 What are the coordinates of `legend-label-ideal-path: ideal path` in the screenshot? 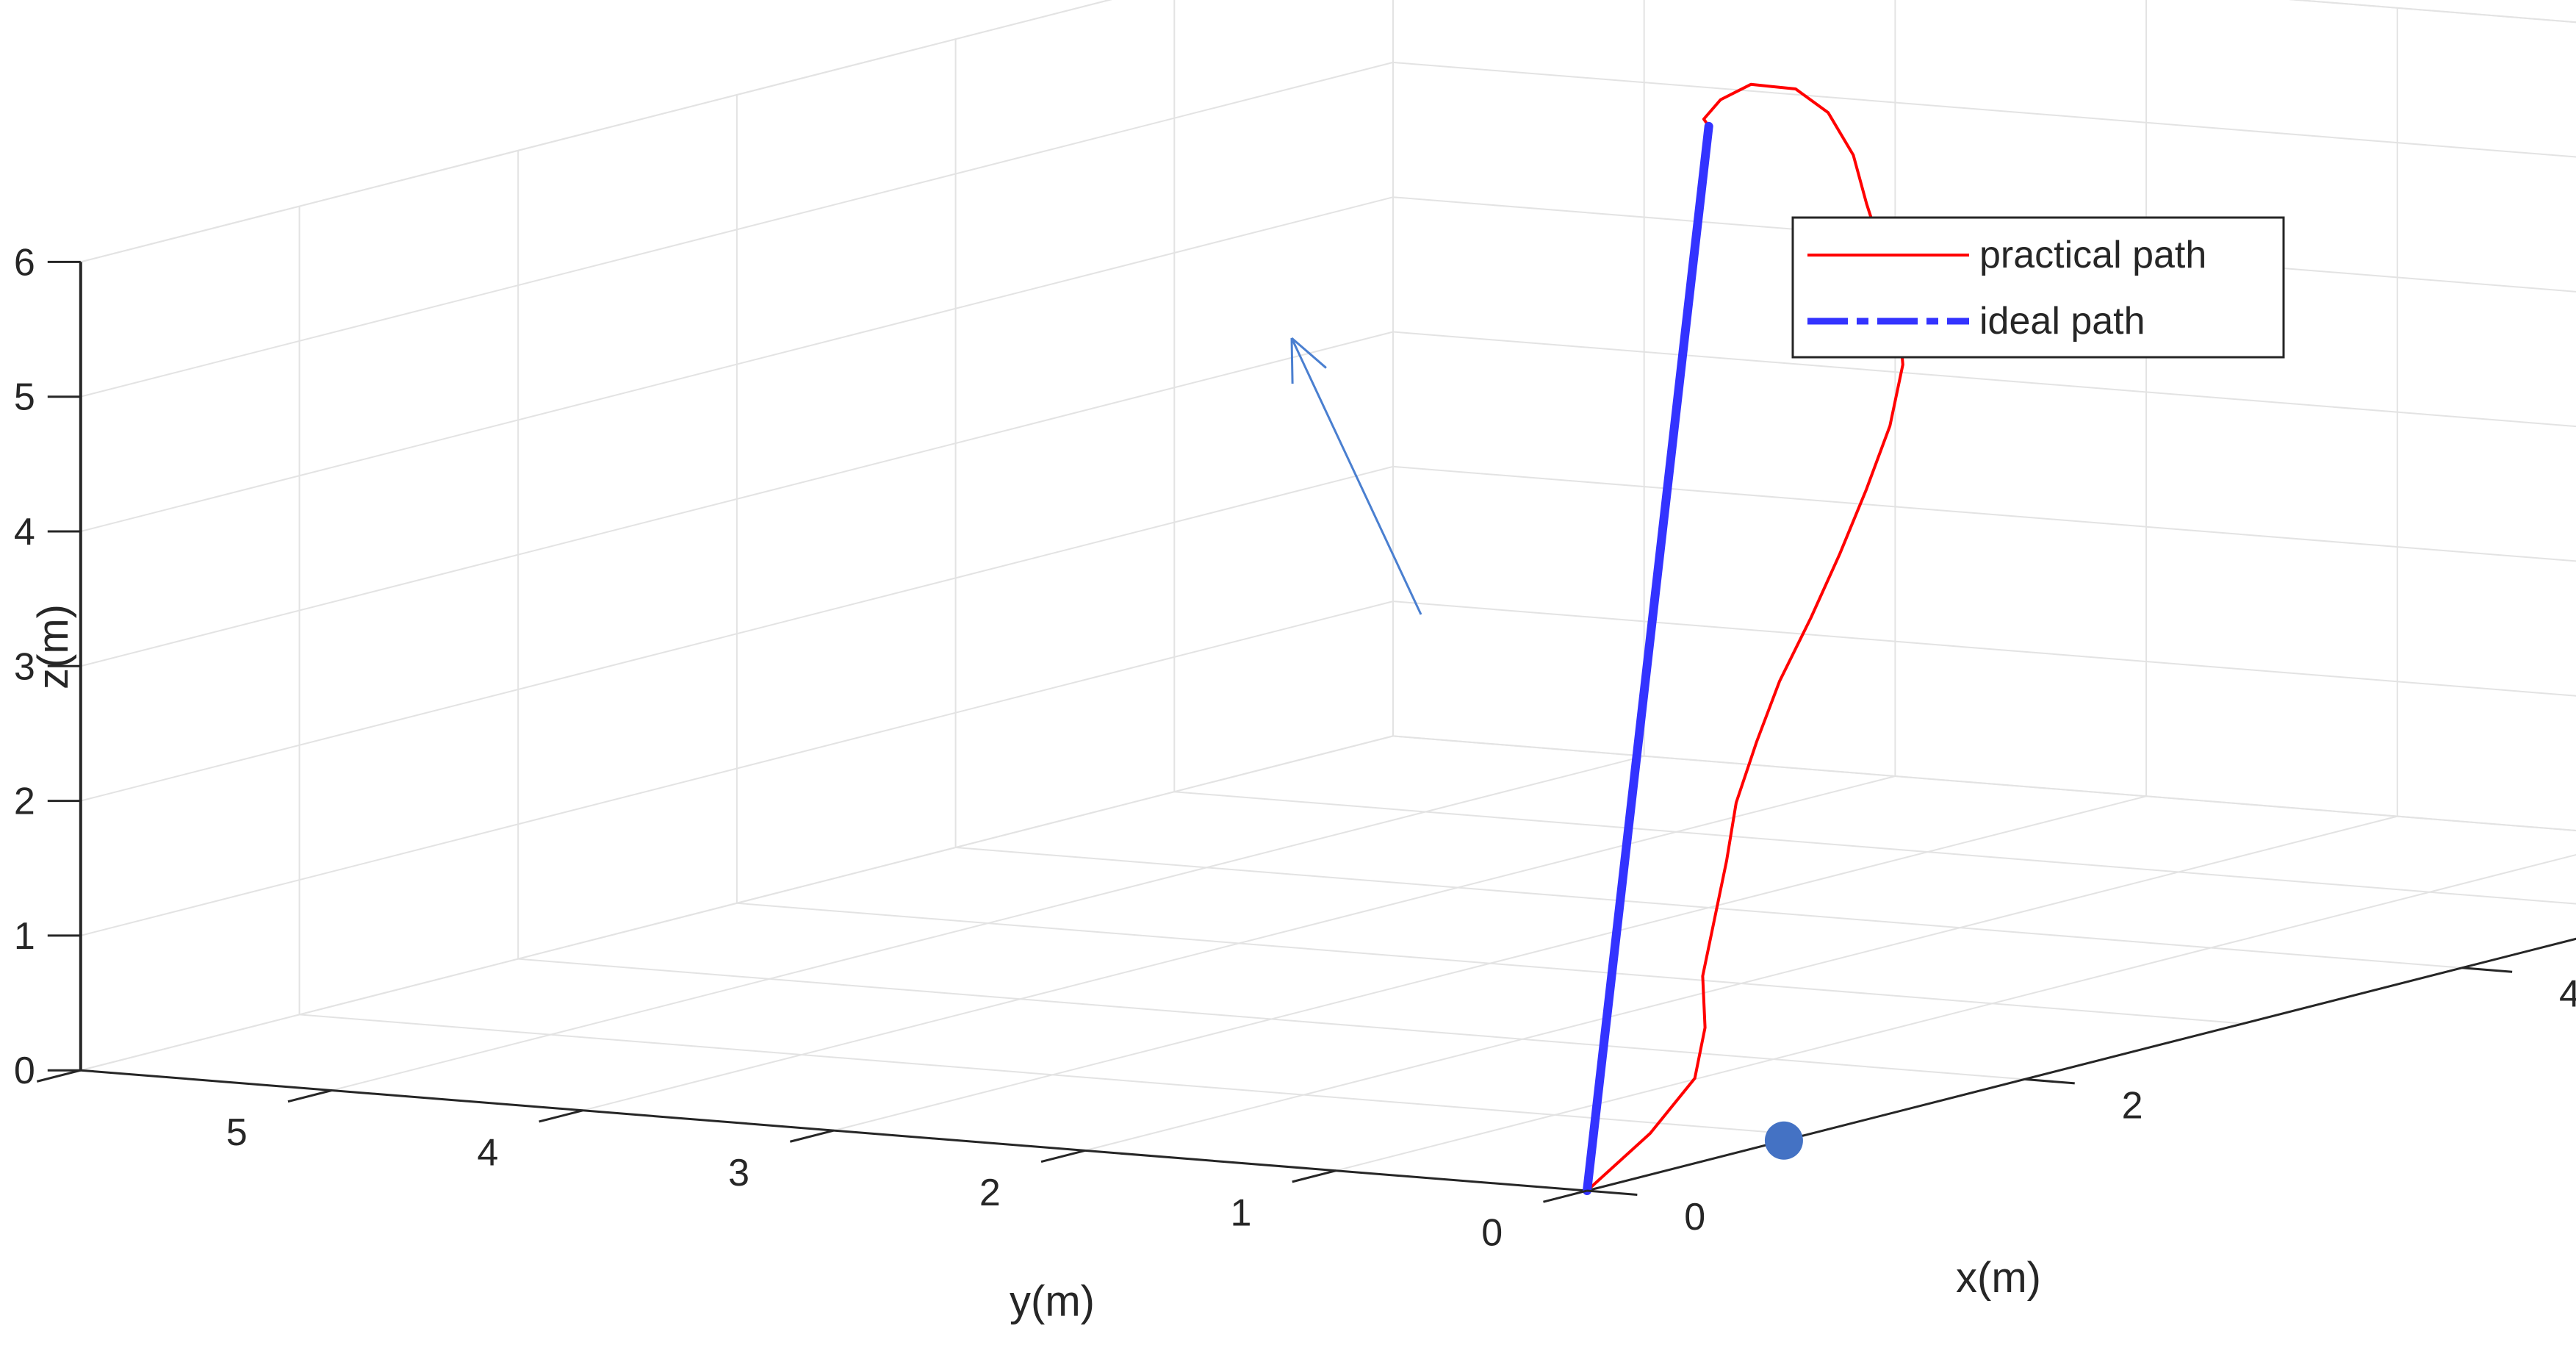 It's located at (2062, 321).